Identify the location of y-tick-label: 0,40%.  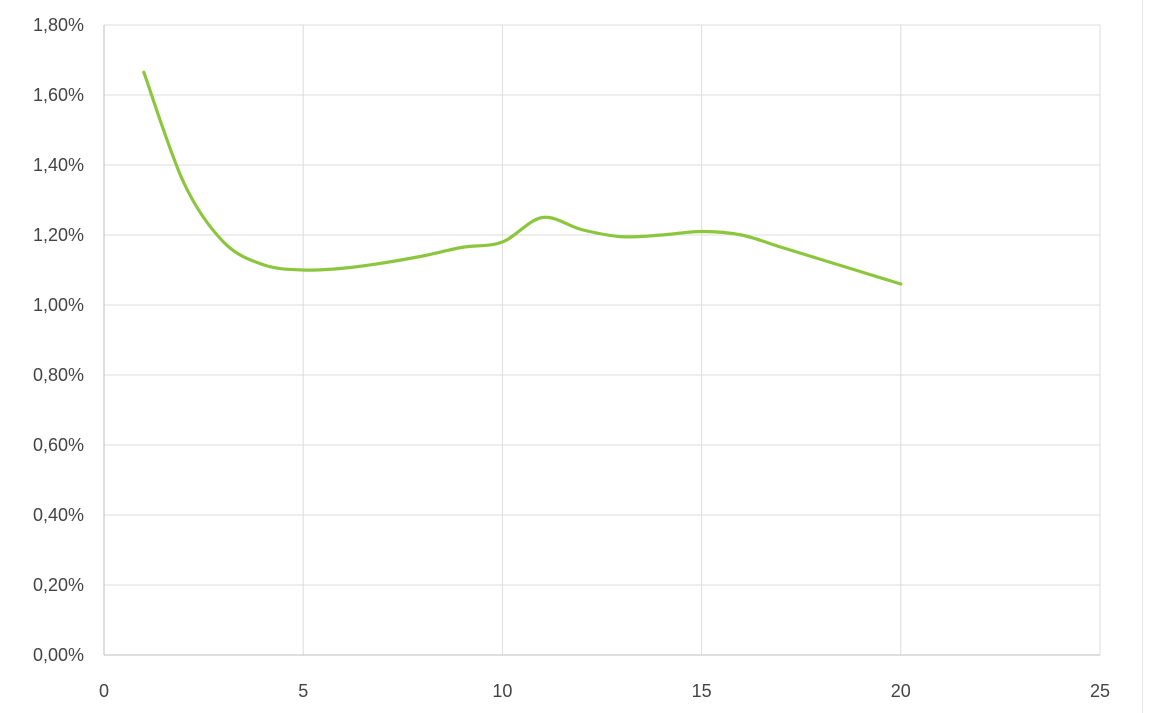
(58, 515).